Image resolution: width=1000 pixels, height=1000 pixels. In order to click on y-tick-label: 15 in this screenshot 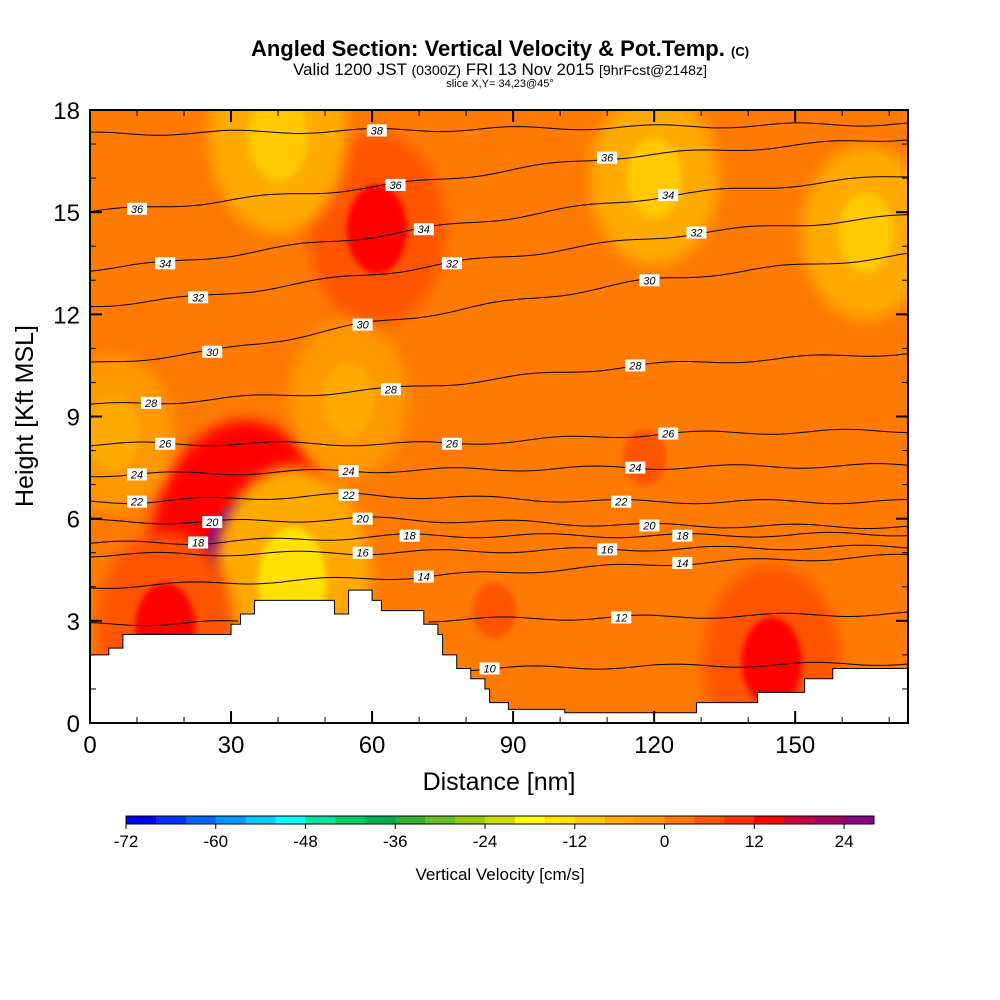, I will do `click(66, 213)`.